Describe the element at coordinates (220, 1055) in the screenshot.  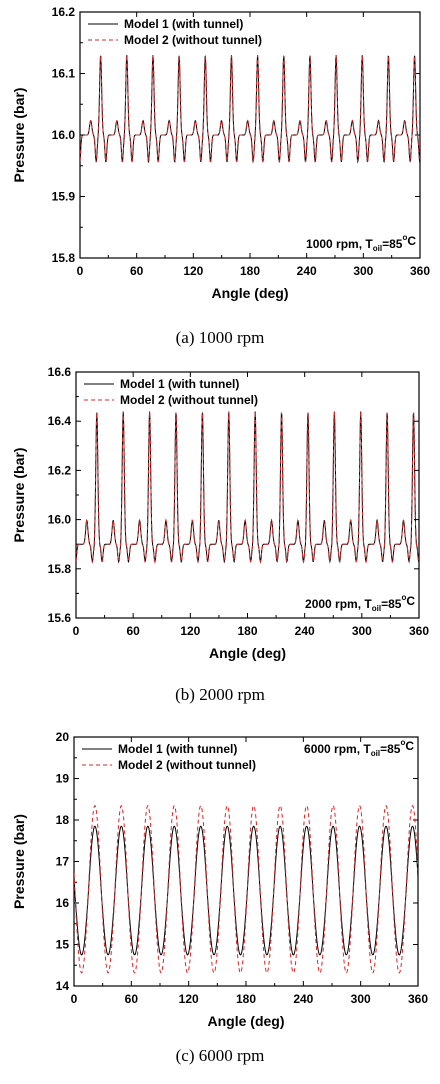
I see `figure-caption: (c) 6000 rpm` at that location.